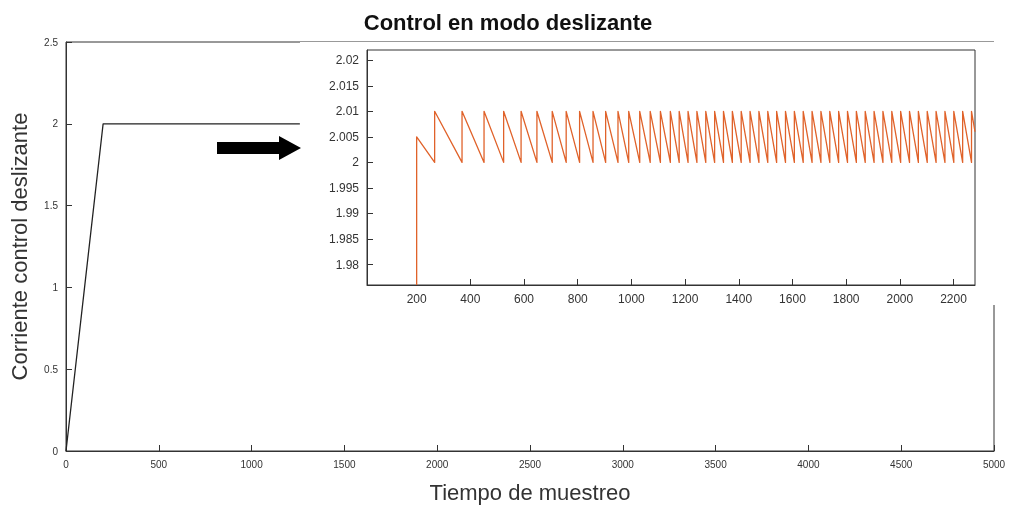 Image resolution: width=1016 pixels, height=525 pixels. I want to click on x-tick-label: 1800, so click(846, 299).